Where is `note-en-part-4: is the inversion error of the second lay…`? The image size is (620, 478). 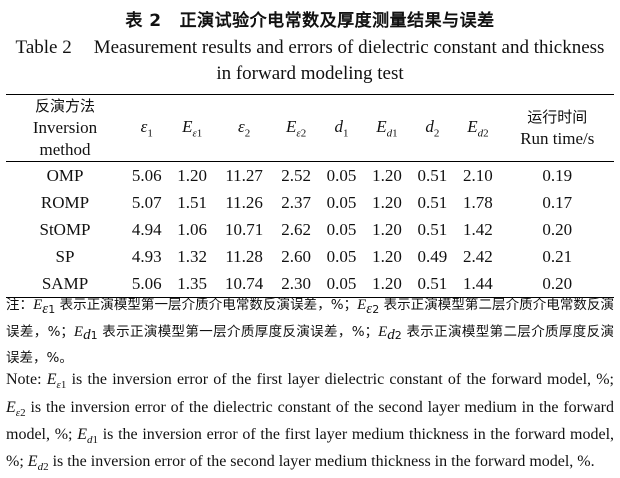 note-en-part-4: is the inversion error of the second lay… is located at coordinates (323, 461).